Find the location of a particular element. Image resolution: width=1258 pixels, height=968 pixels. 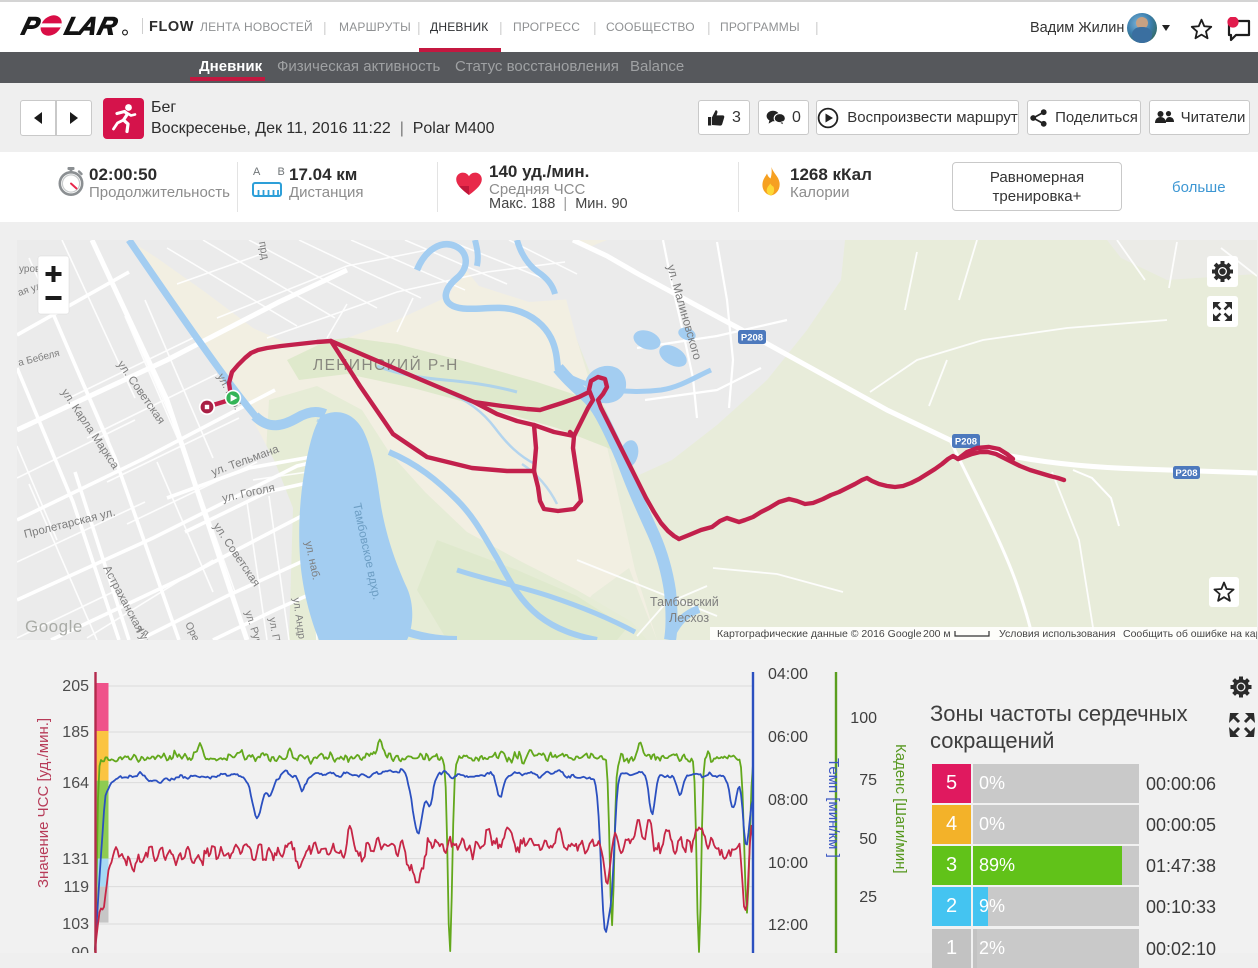

svg-text: ул. Андр is located at coordinates (299, 618).